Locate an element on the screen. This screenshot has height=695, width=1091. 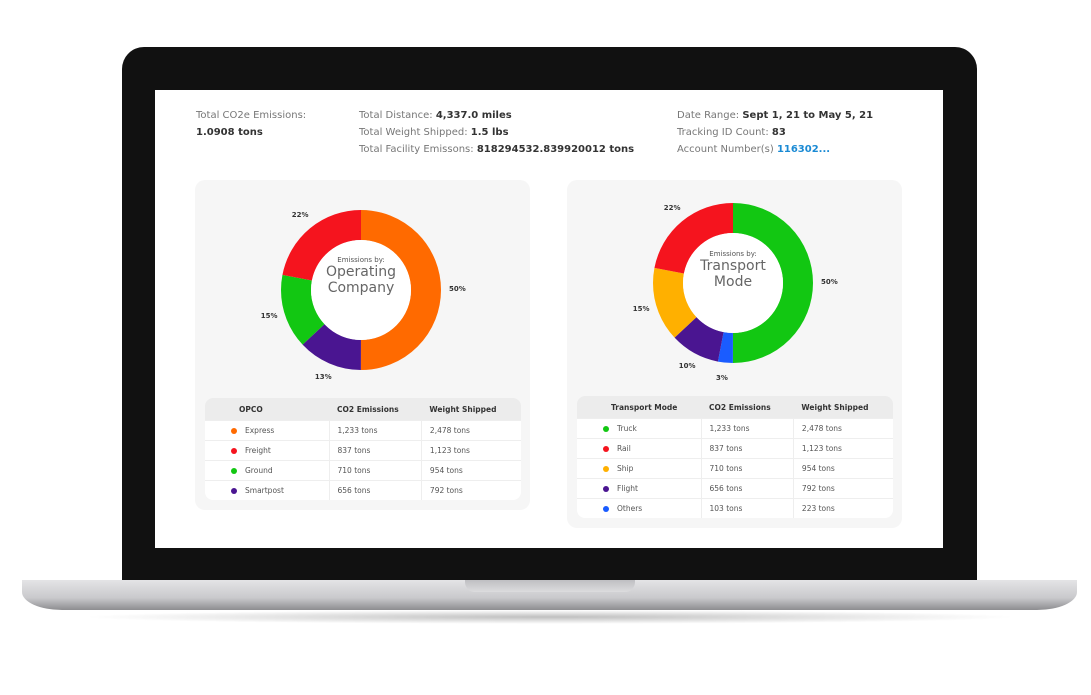
tracking-label: Tracking ID Count: is located at coordinates (723, 132).